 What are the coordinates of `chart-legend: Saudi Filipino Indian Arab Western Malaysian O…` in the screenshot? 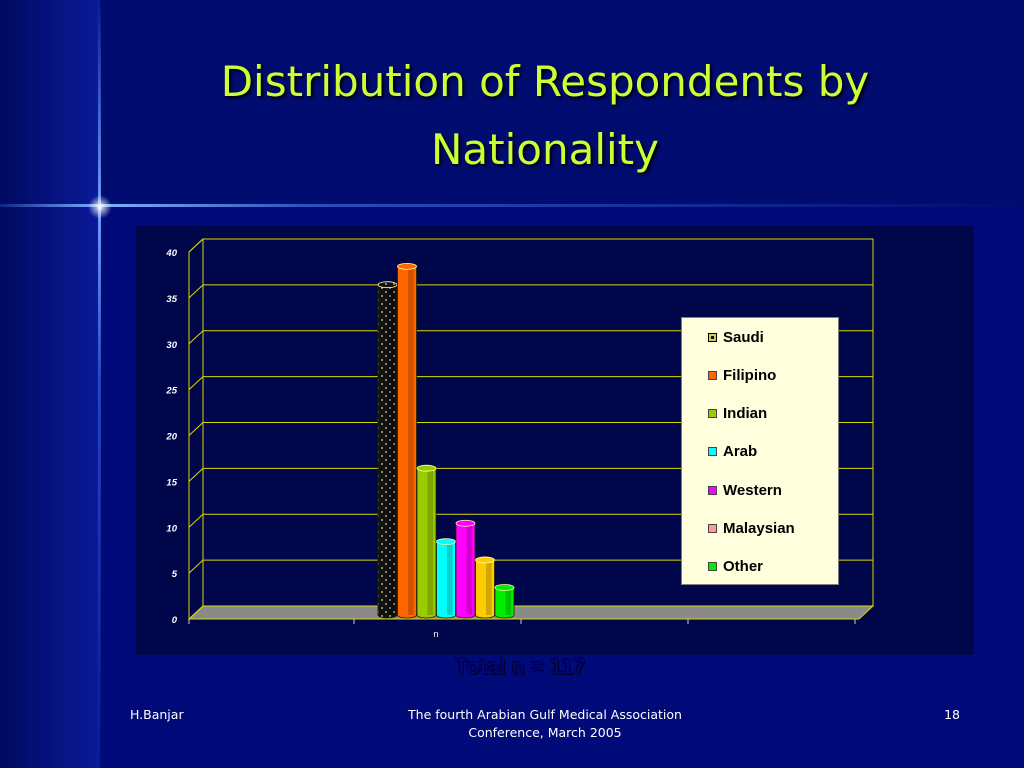 It's located at (760, 451).